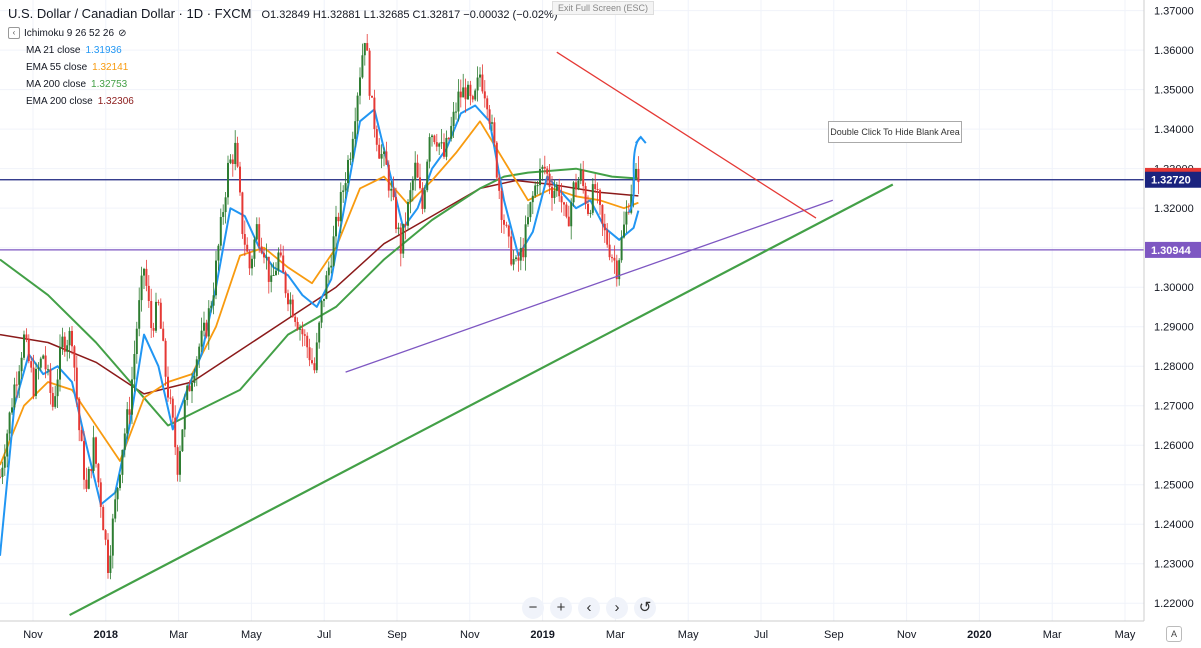 The width and height of the screenshot is (1201, 648). Describe the element at coordinates (603, 8) in the screenshot. I see `exit-fullscreen-button: Exit Full Screen (ESC)` at that location.